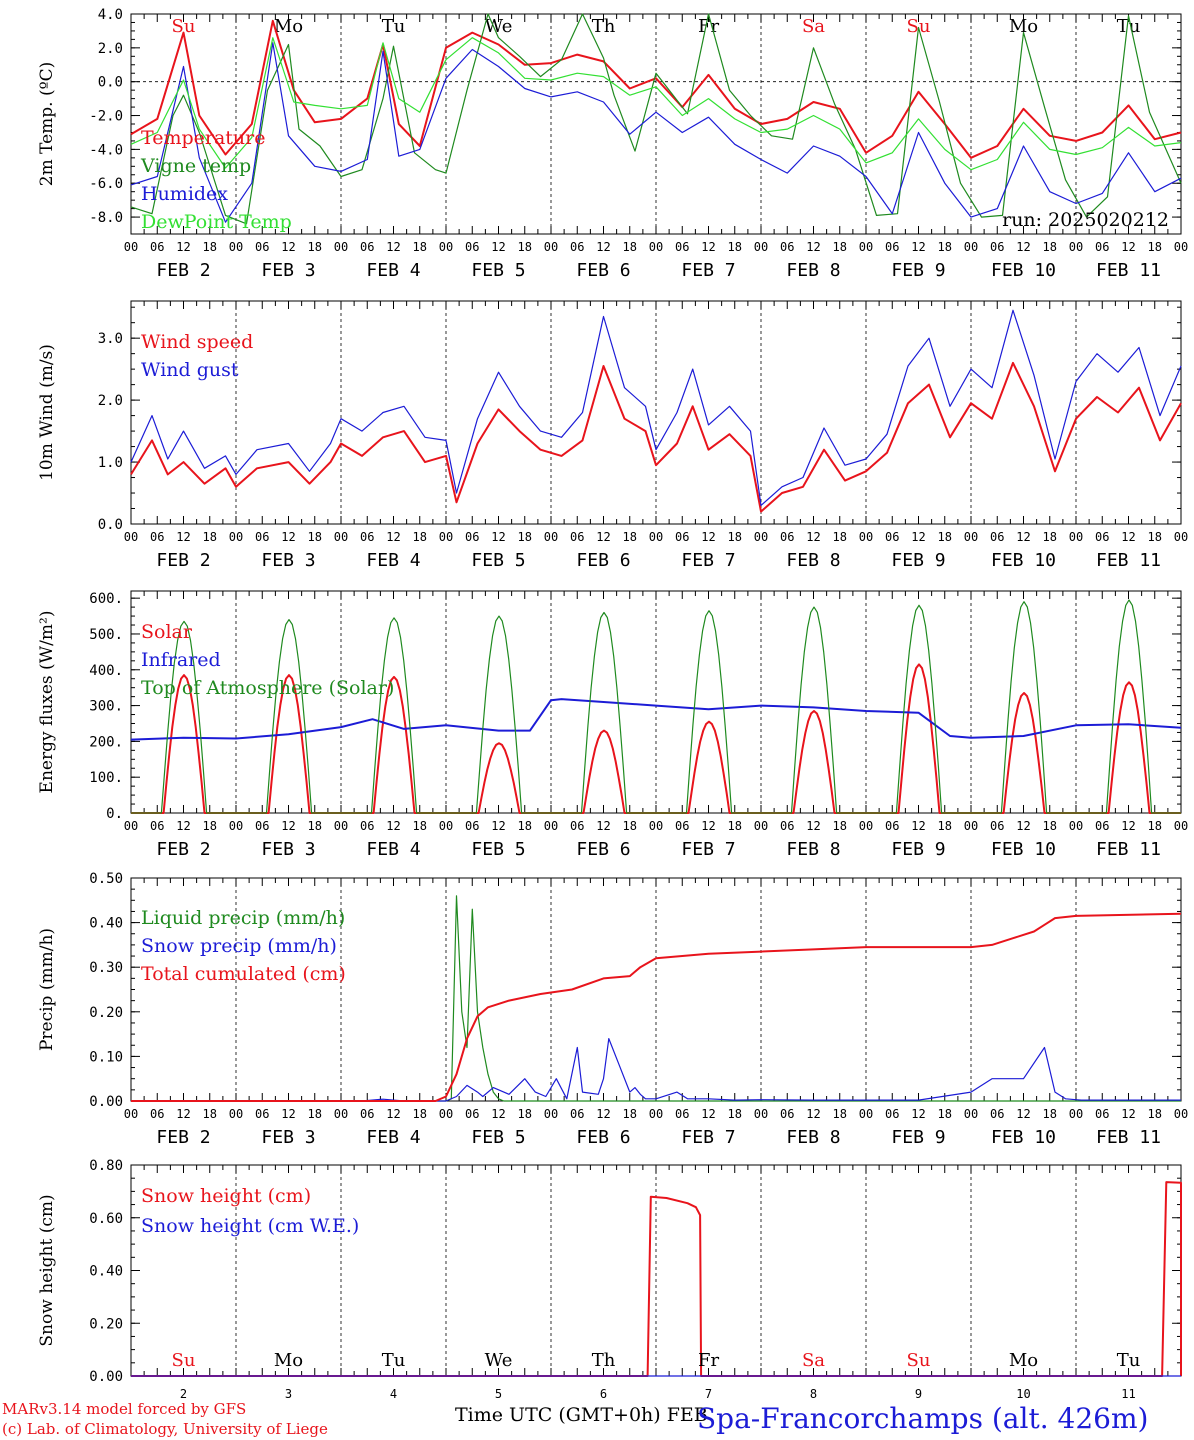 Image resolution: width=1194 pixels, height=1440 pixels. Describe the element at coordinates (813, 26) in the screenshot. I see `weekday-label-top: Sa` at that location.